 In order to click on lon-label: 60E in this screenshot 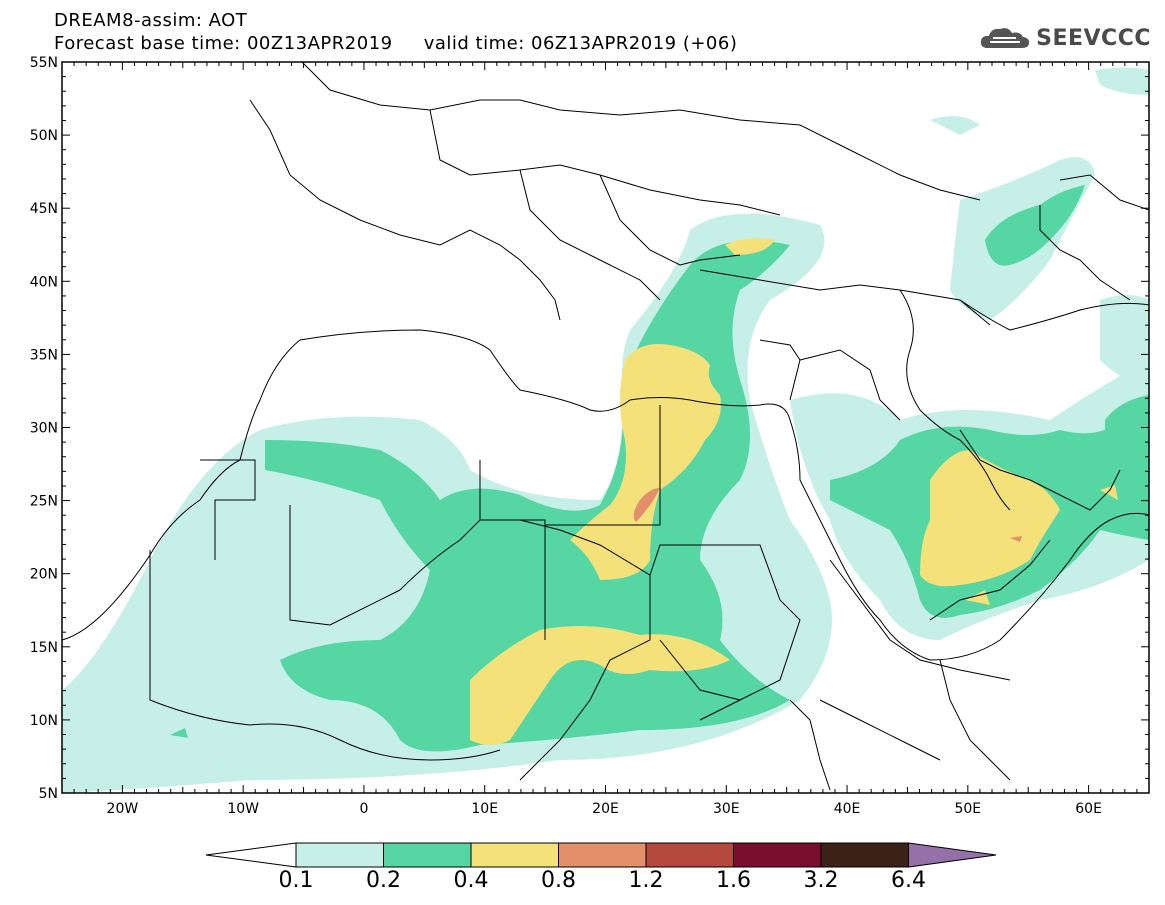, I will do `click(1088, 809)`.